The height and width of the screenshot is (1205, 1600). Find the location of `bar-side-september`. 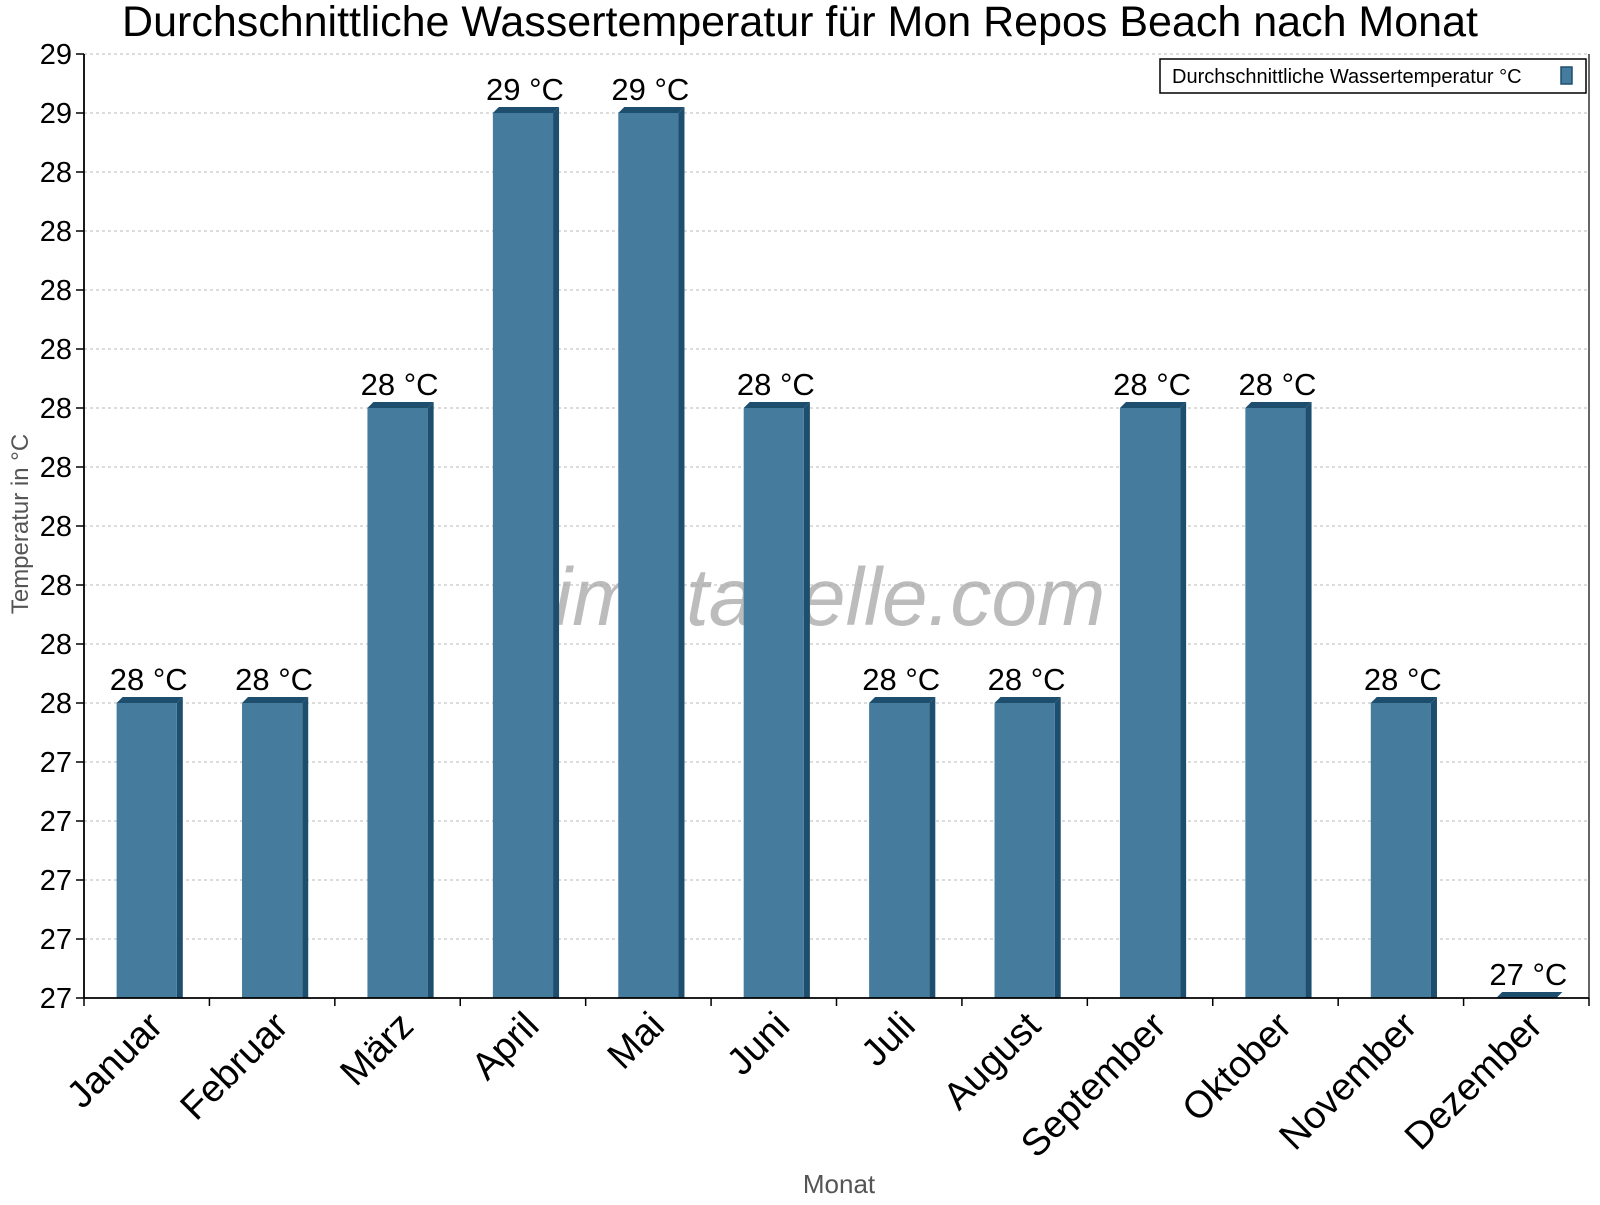

bar-side-september is located at coordinates (1183, 700).